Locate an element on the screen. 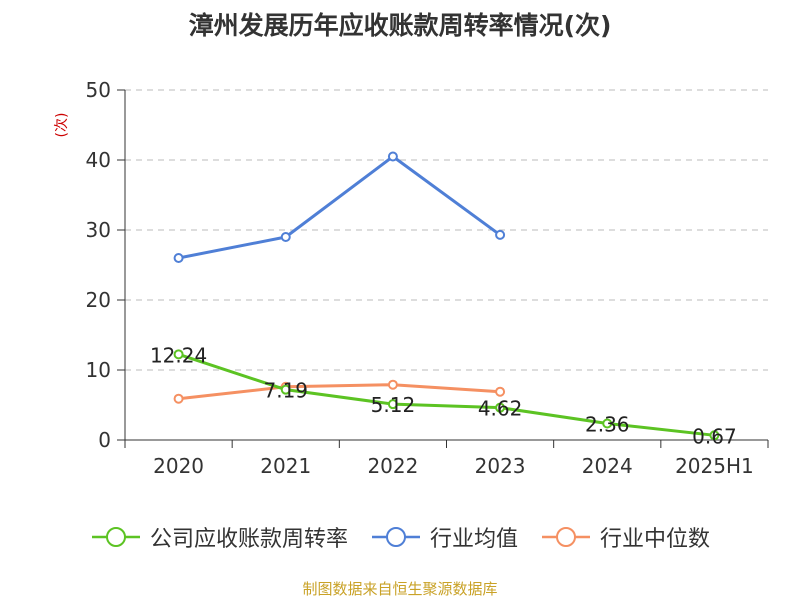 The width and height of the screenshot is (800, 600). legend-label: 行业均值 is located at coordinates (473, 539).